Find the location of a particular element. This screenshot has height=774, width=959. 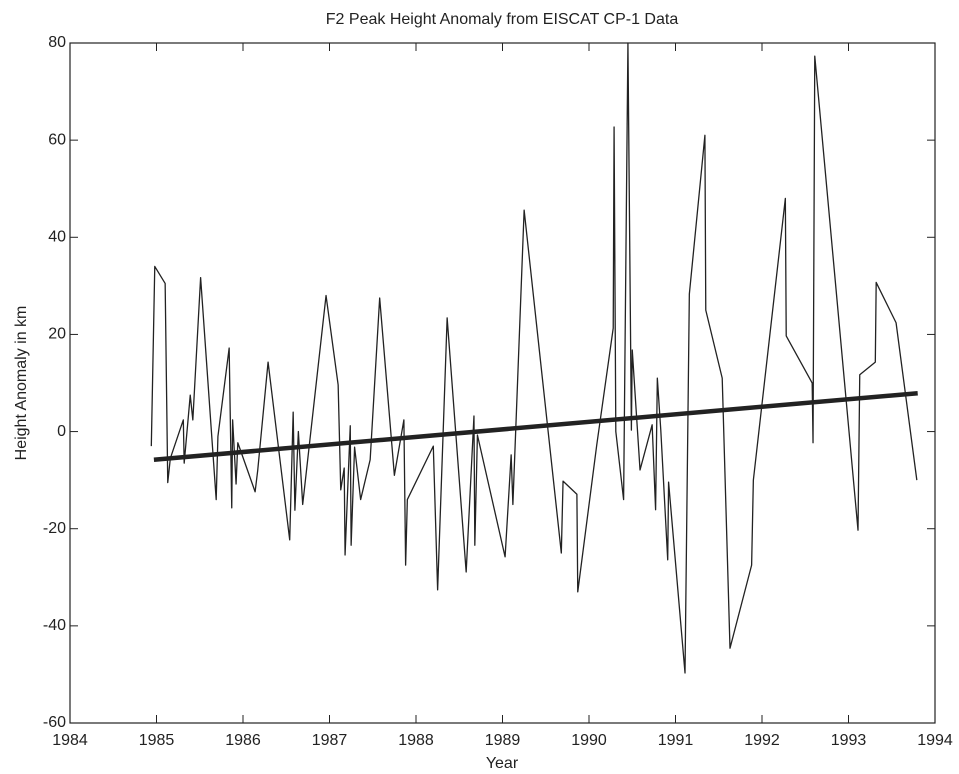

x-tick-label: 1993 is located at coordinates (849, 740).